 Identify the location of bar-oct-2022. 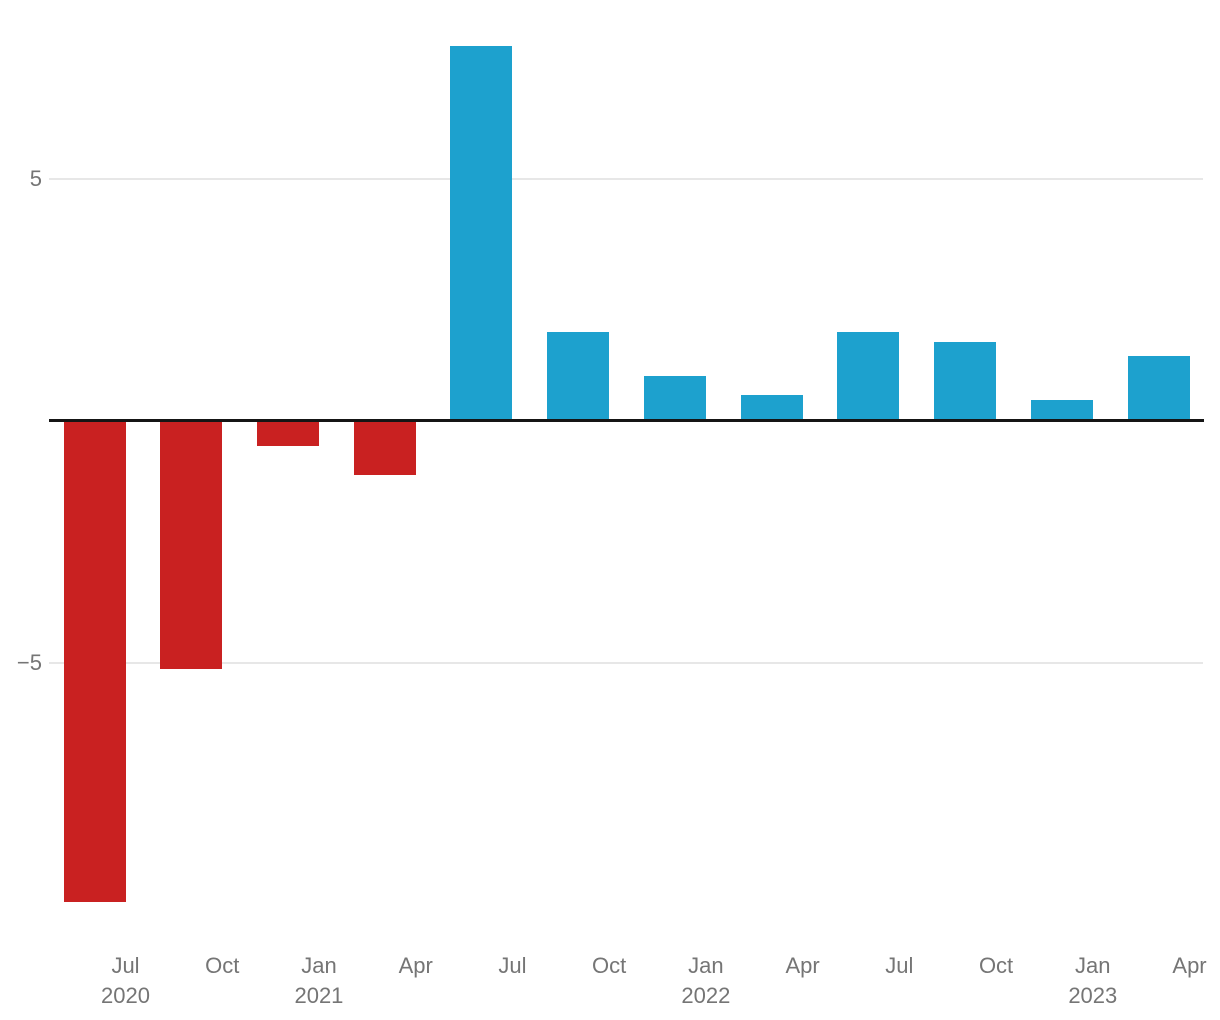
(965, 380).